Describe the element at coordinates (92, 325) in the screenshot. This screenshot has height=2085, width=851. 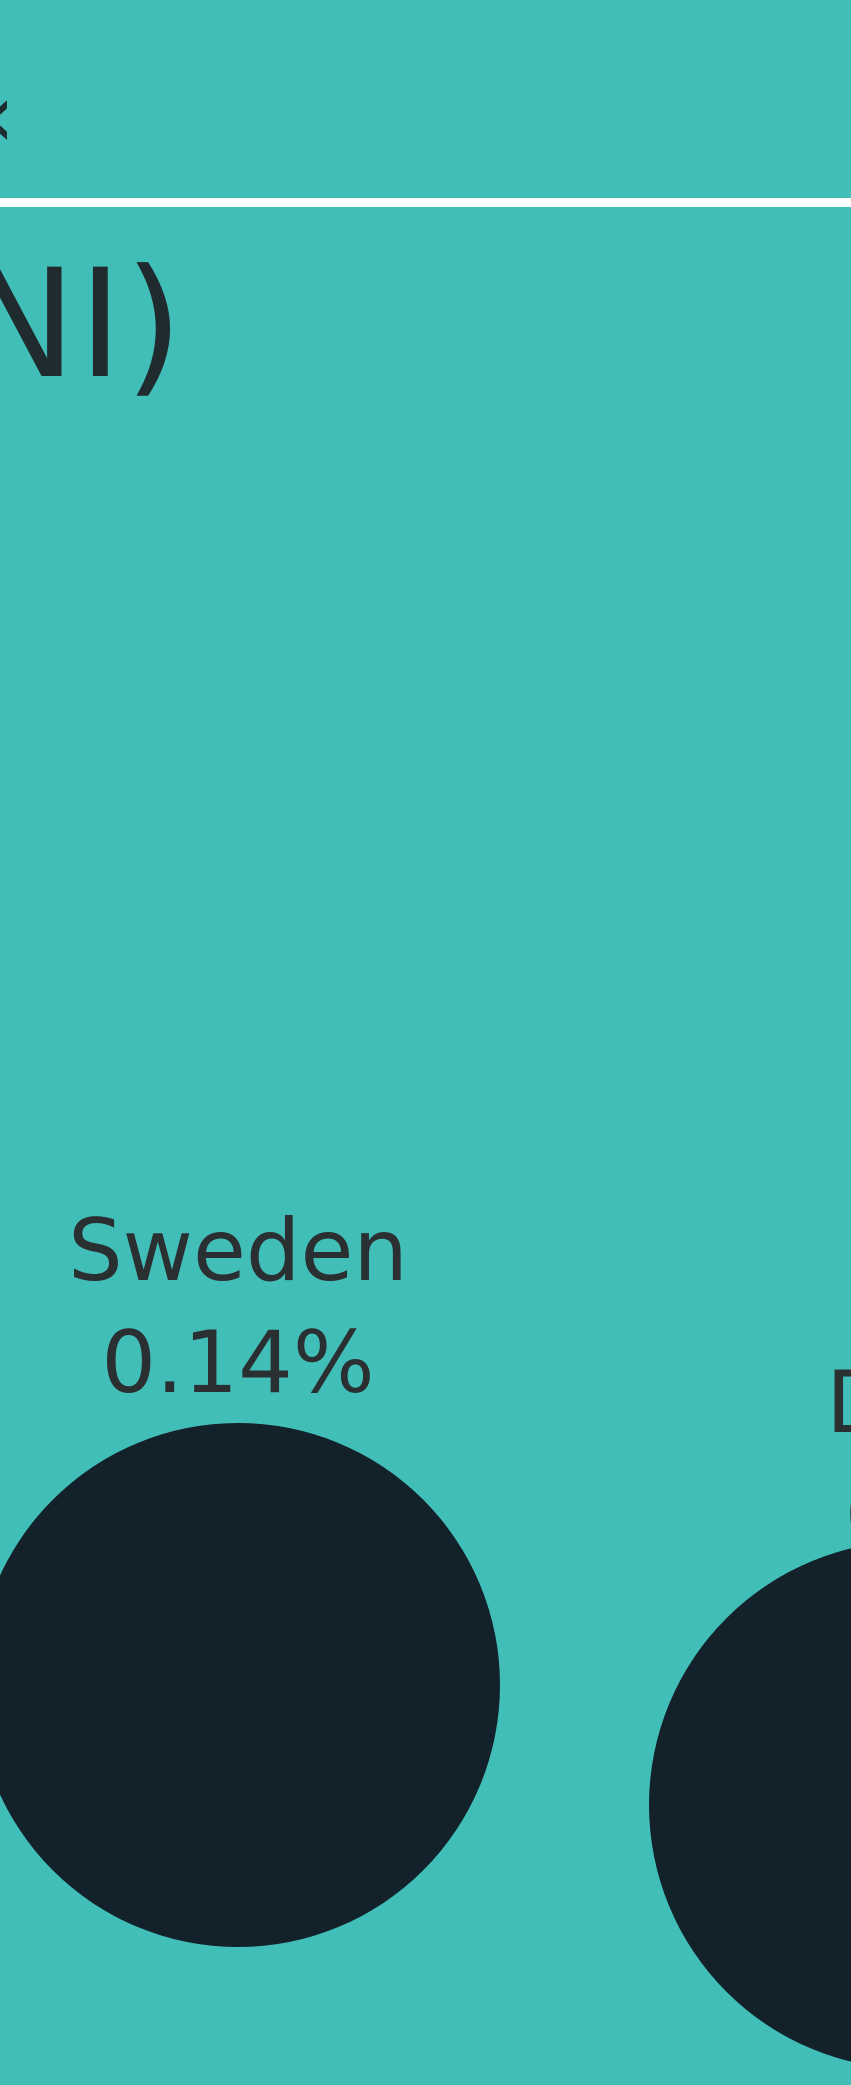
I see `page-heading: NI)` at that location.